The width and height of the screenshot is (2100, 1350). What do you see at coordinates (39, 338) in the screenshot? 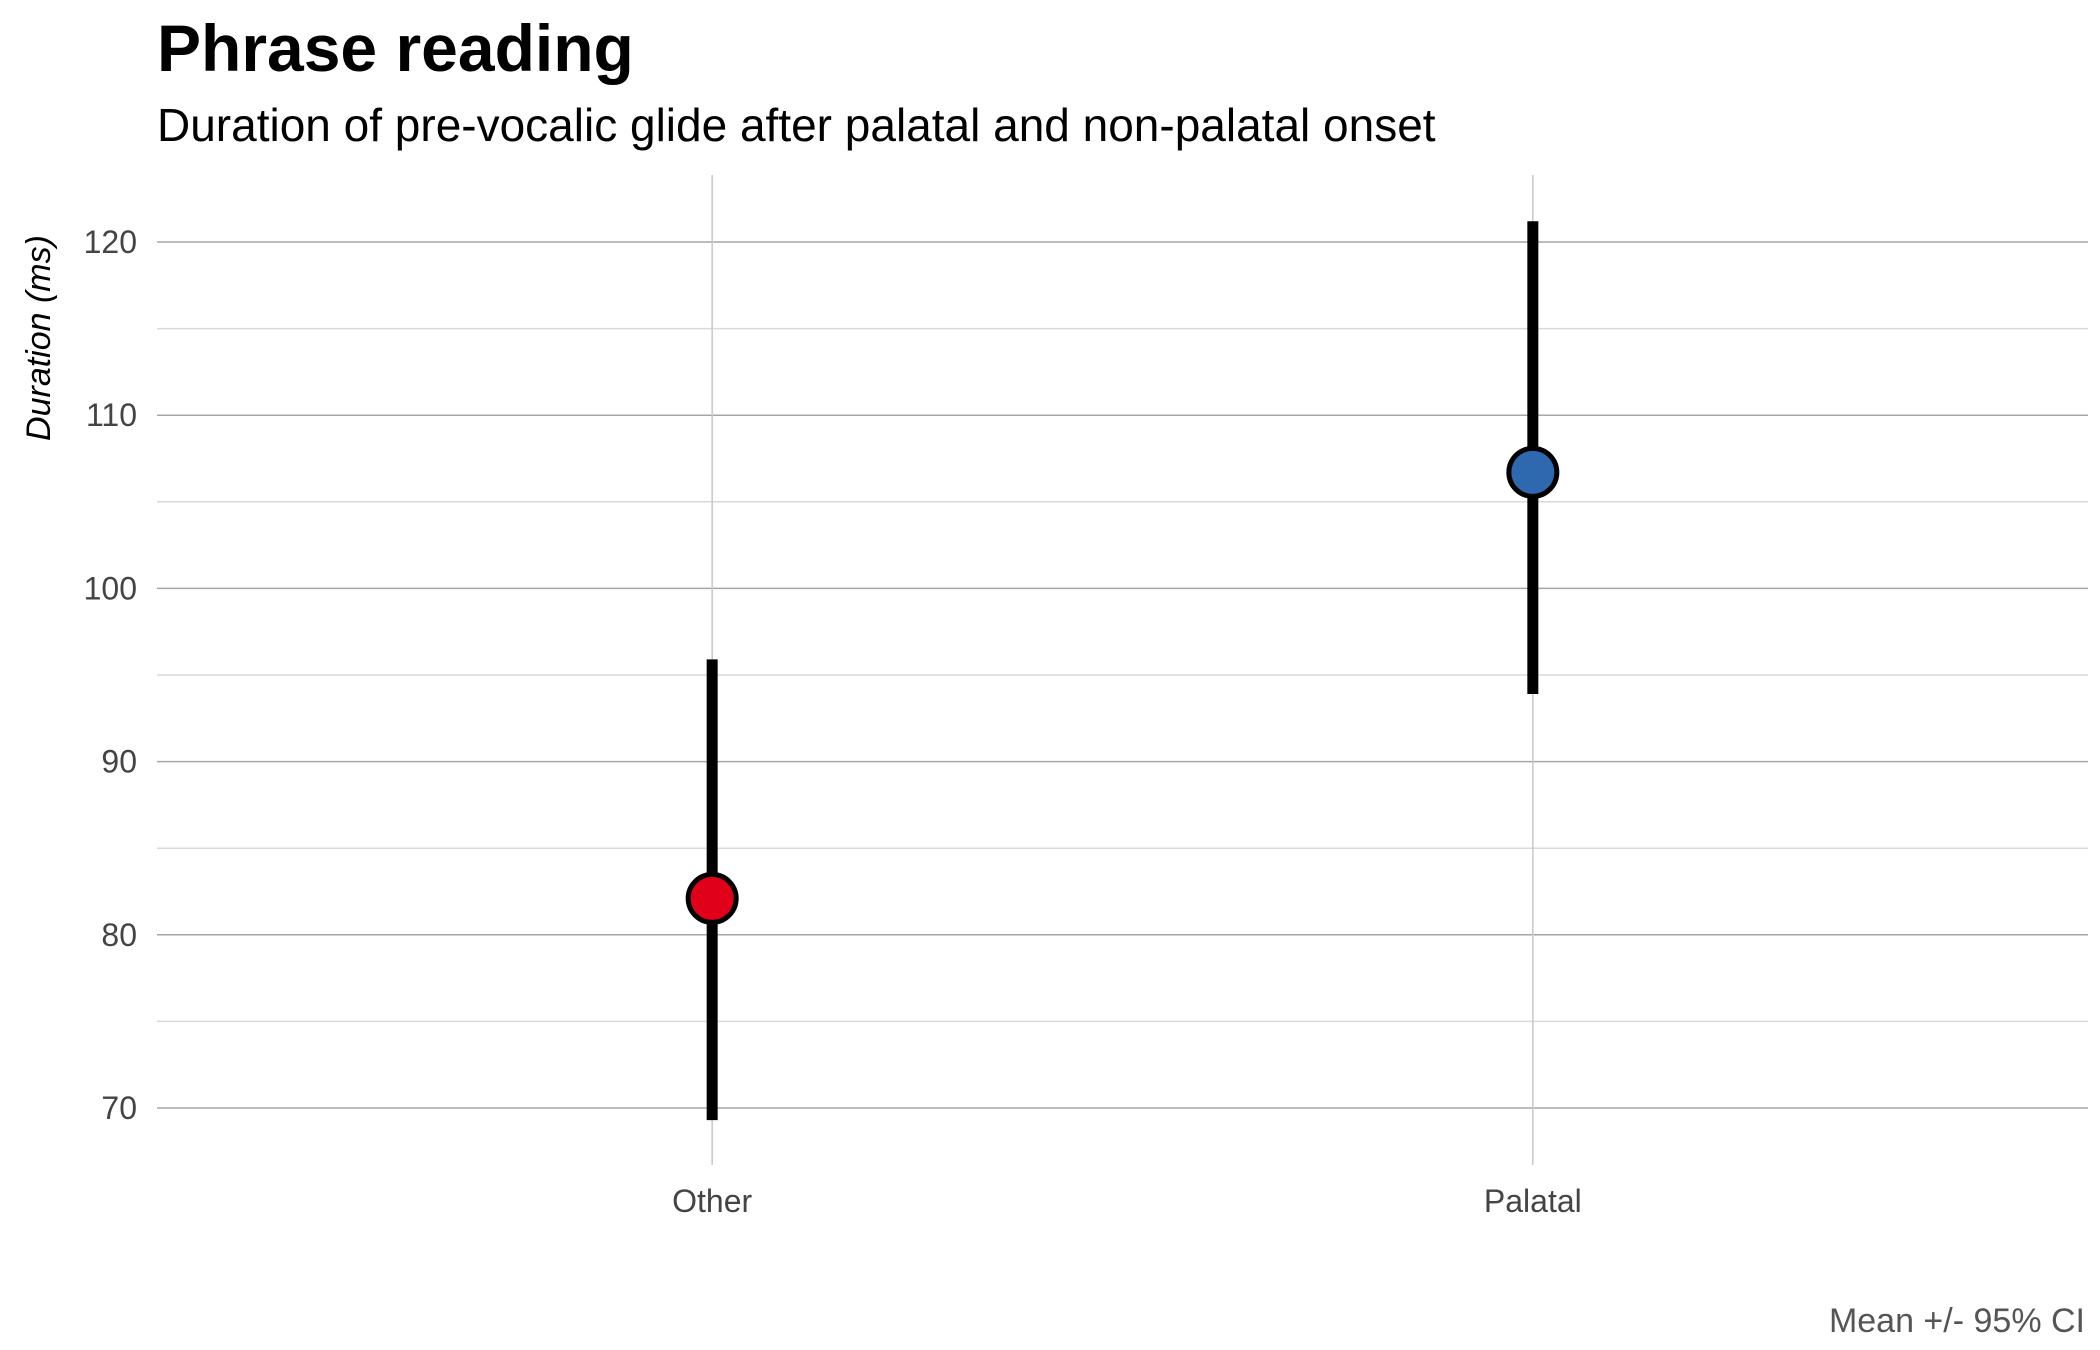
I see `y-axis-label: Duration (ms)` at bounding box center [39, 338].